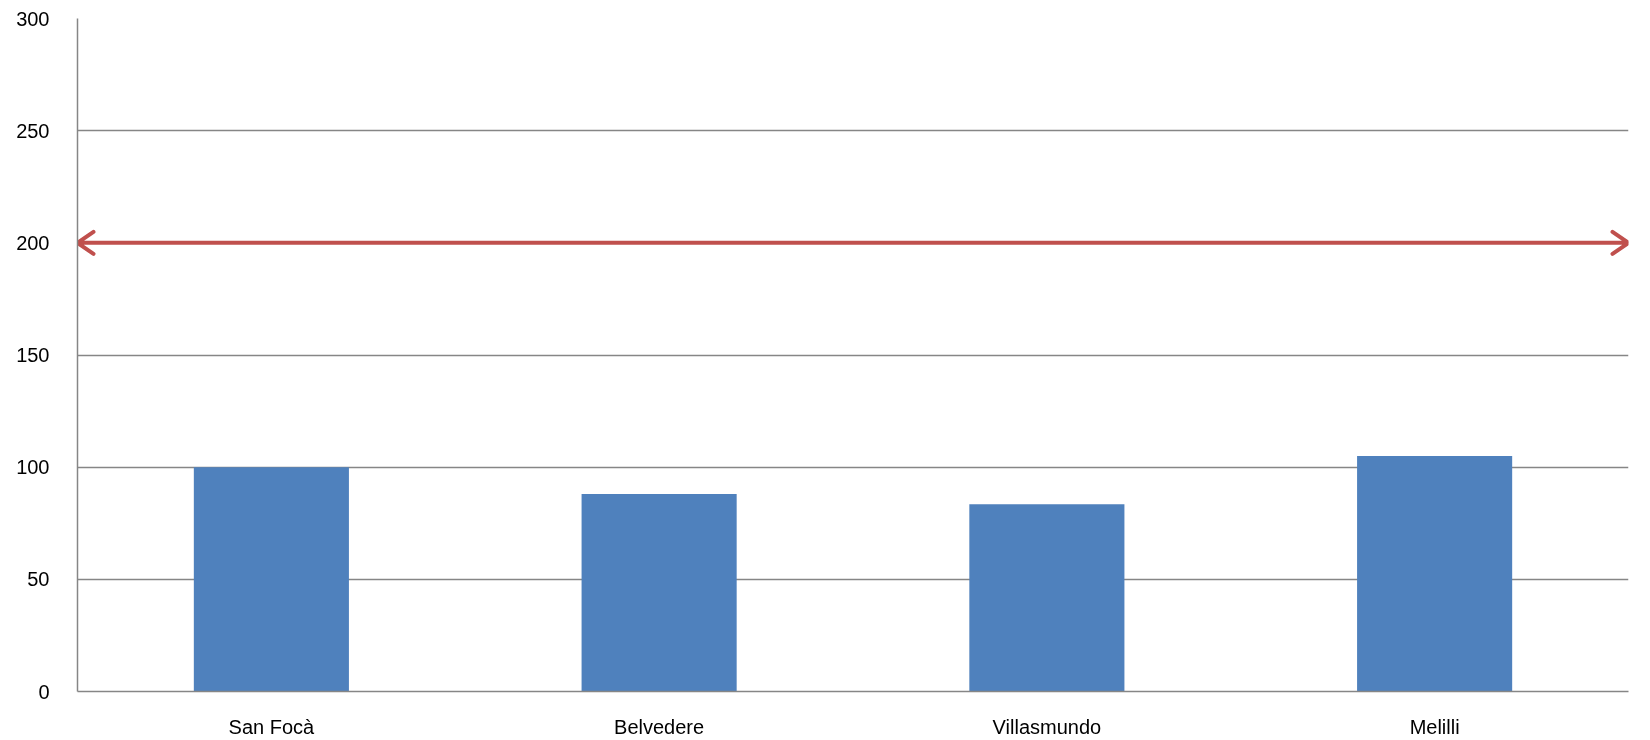 This screenshot has width=1650, height=740. What do you see at coordinates (33, 242) in the screenshot?
I see `y-tick-label: 200` at bounding box center [33, 242].